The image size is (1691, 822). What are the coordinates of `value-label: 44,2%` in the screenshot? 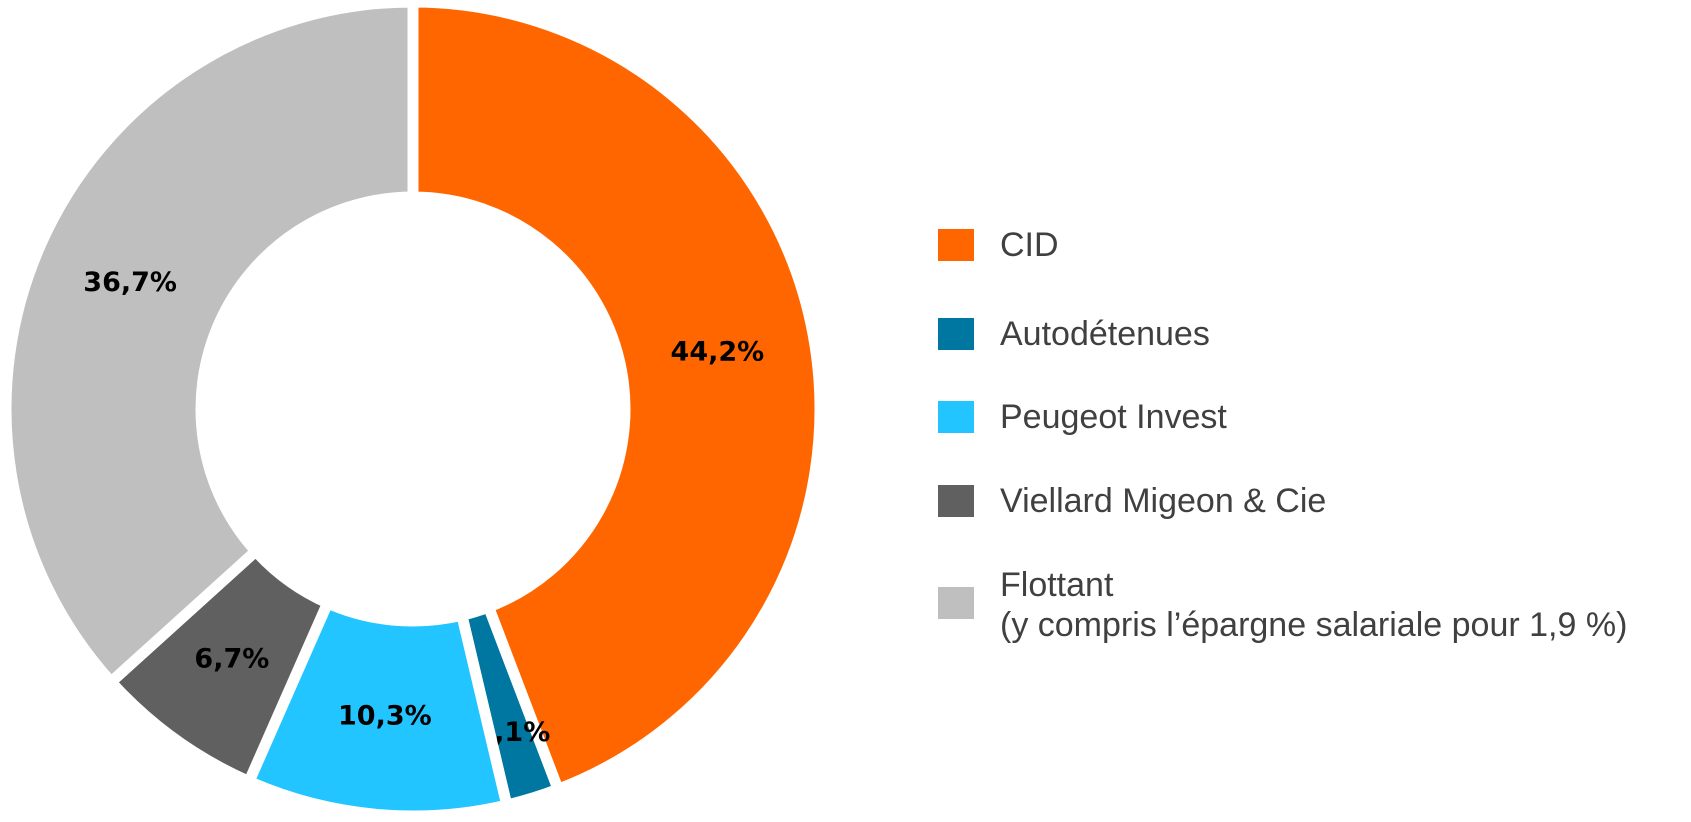 It's located at (718, 351).